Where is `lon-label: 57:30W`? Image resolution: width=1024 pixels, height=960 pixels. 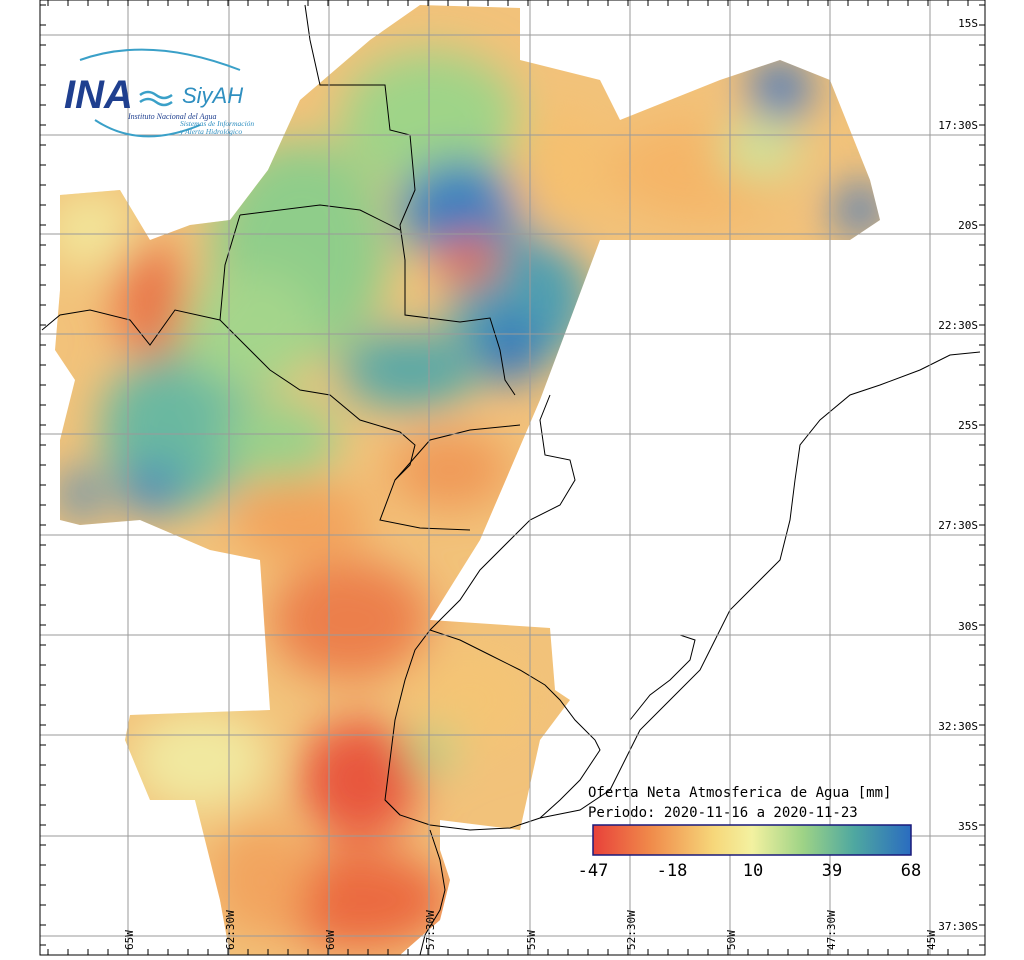
lon-label: 57:30W is located at coordinates (430, 930).